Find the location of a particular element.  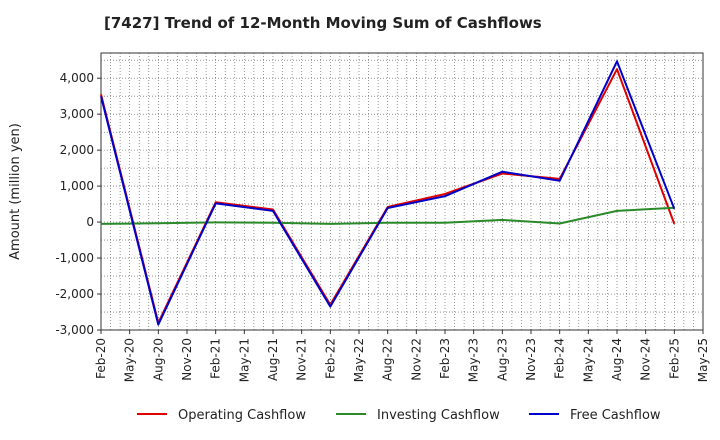

x-tick-label: Feb-21 is located at coordinates (216, 358).